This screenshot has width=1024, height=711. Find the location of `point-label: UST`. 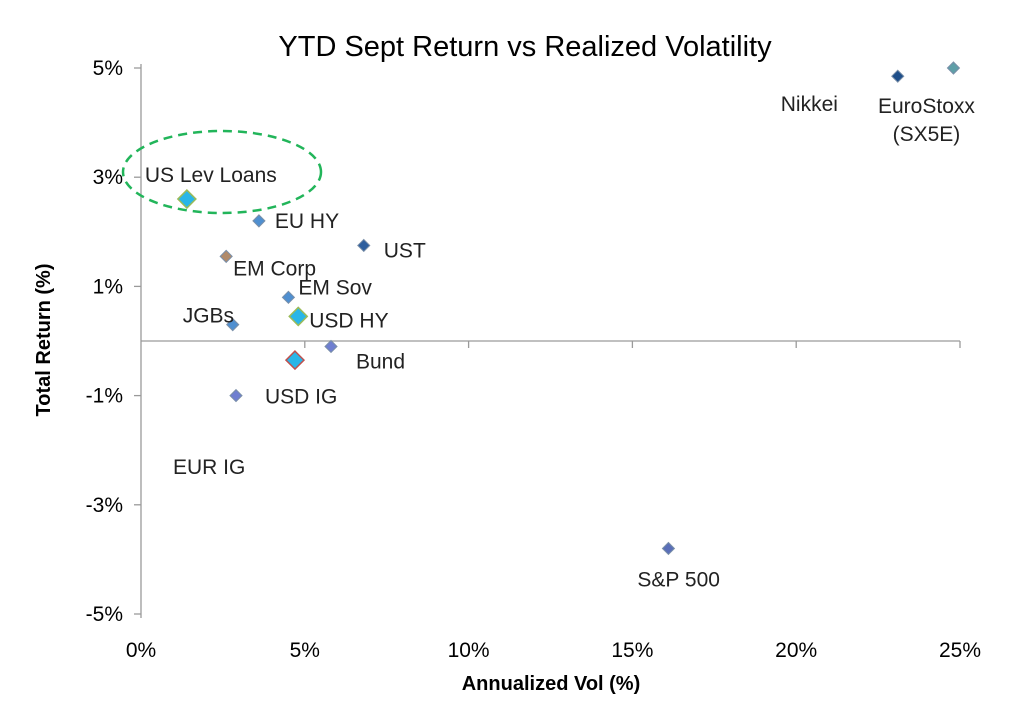

point-label: UST is located at coordinates (405, 250).